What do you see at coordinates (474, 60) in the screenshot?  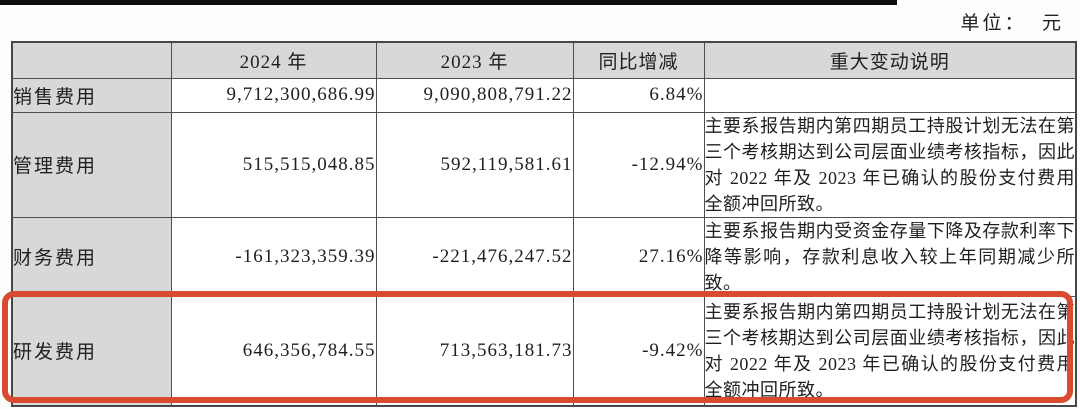 I see `header-2023: 2023 年` at bounding box center [474, 60].